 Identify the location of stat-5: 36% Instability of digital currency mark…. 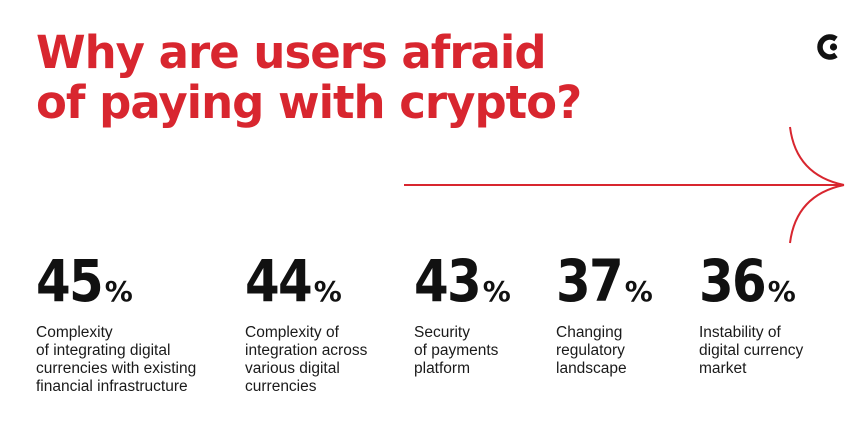
(751, 314).